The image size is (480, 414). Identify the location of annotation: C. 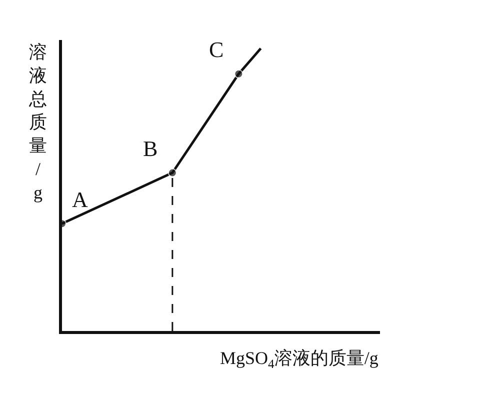
(216, 49).